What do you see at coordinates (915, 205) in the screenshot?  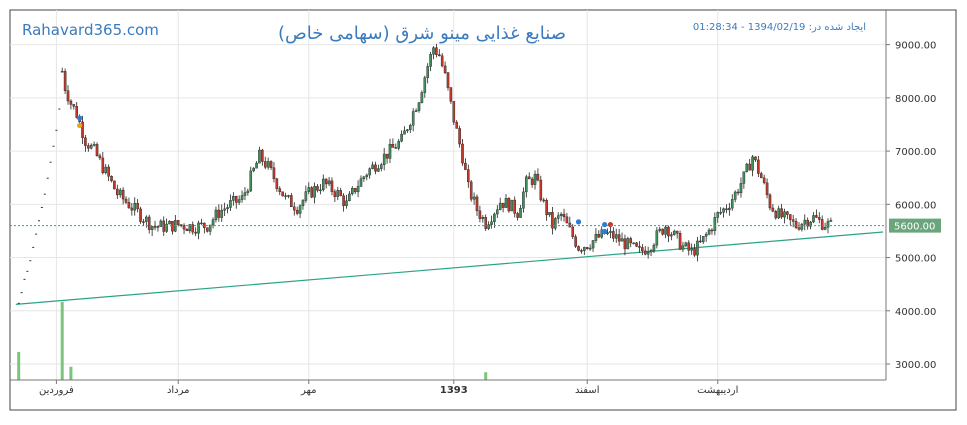 I see `y-tick-label: 6000.00` at bounding box center [915, 205].